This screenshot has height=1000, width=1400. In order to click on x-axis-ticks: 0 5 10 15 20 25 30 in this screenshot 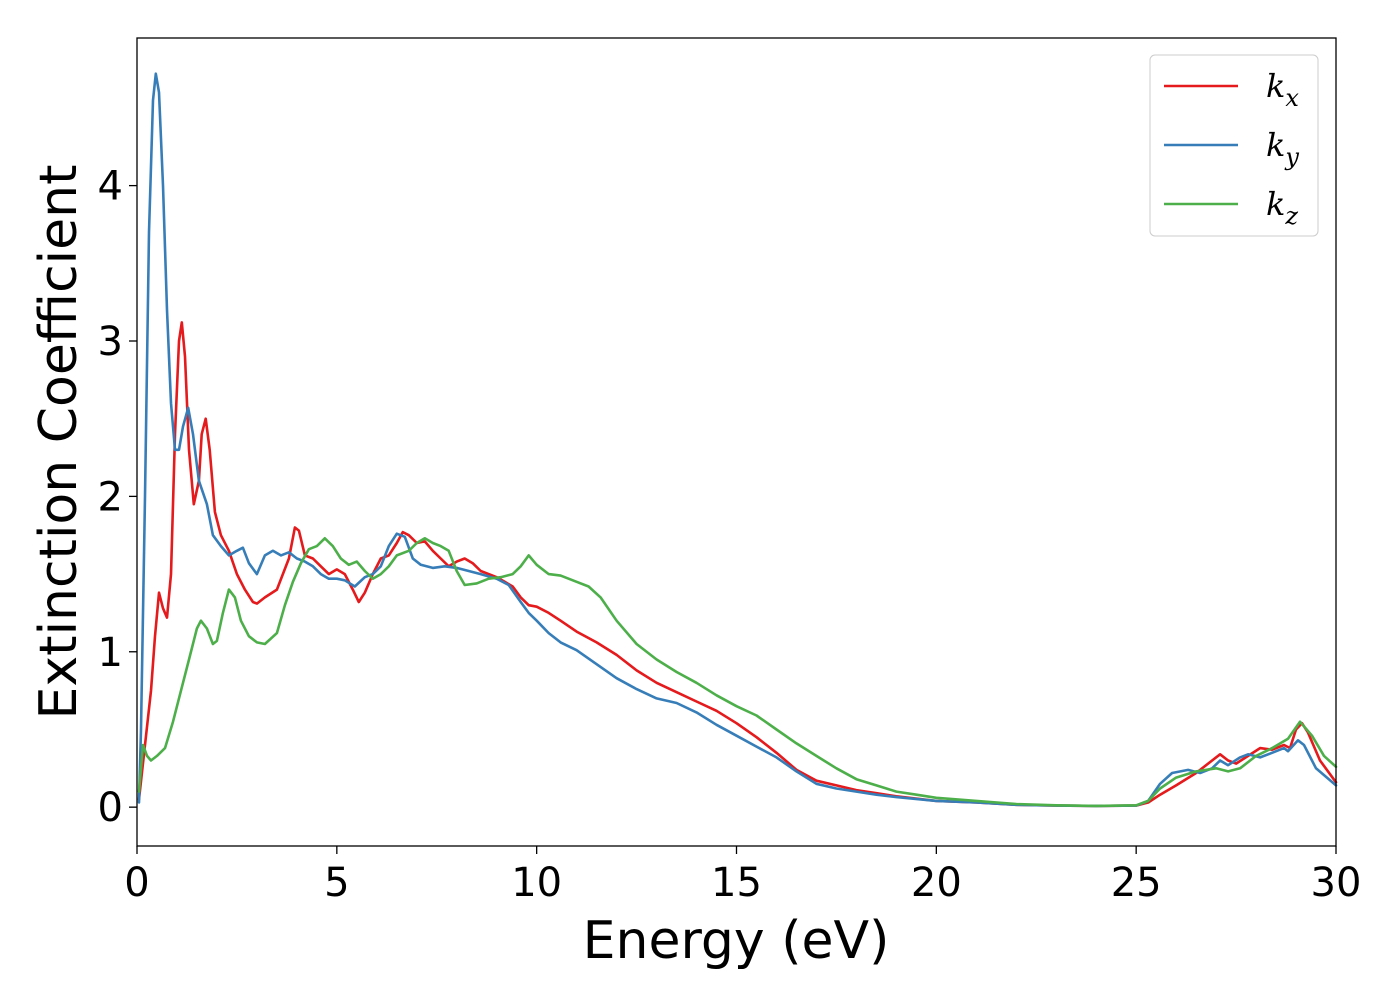, I will do `click(742, 876)`.